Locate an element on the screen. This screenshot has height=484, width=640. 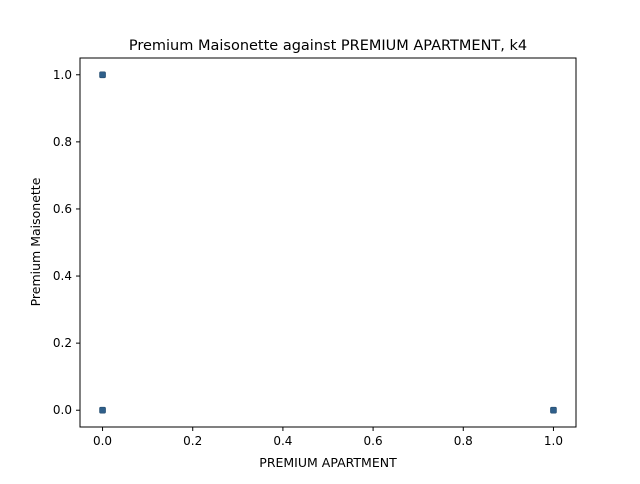
y-tick-label: 1.0 is located at coordinates (62, 75).